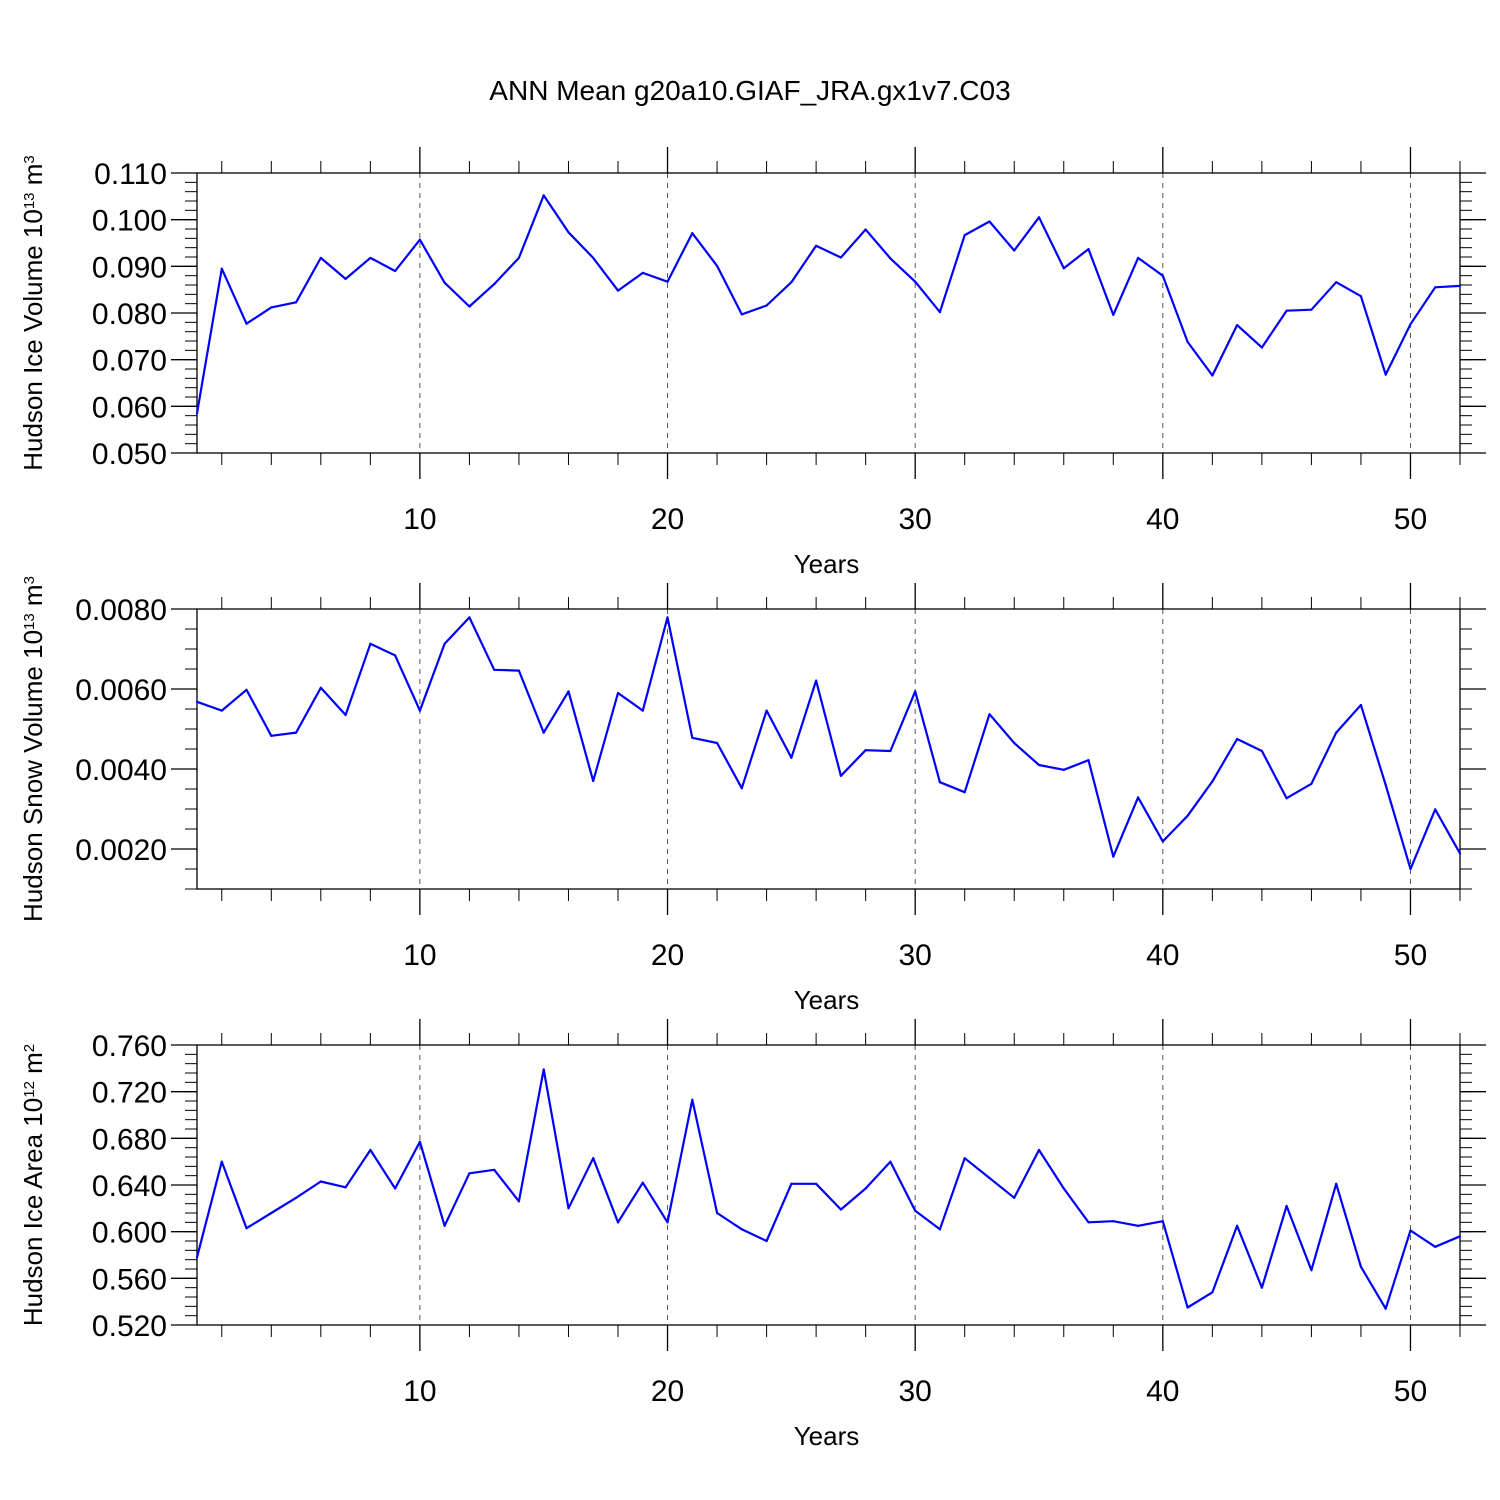 Image resolution: width=1500 pixels, height=1500 pixels. I want to click on y-tick-label: 0.070, so click(129, 361).